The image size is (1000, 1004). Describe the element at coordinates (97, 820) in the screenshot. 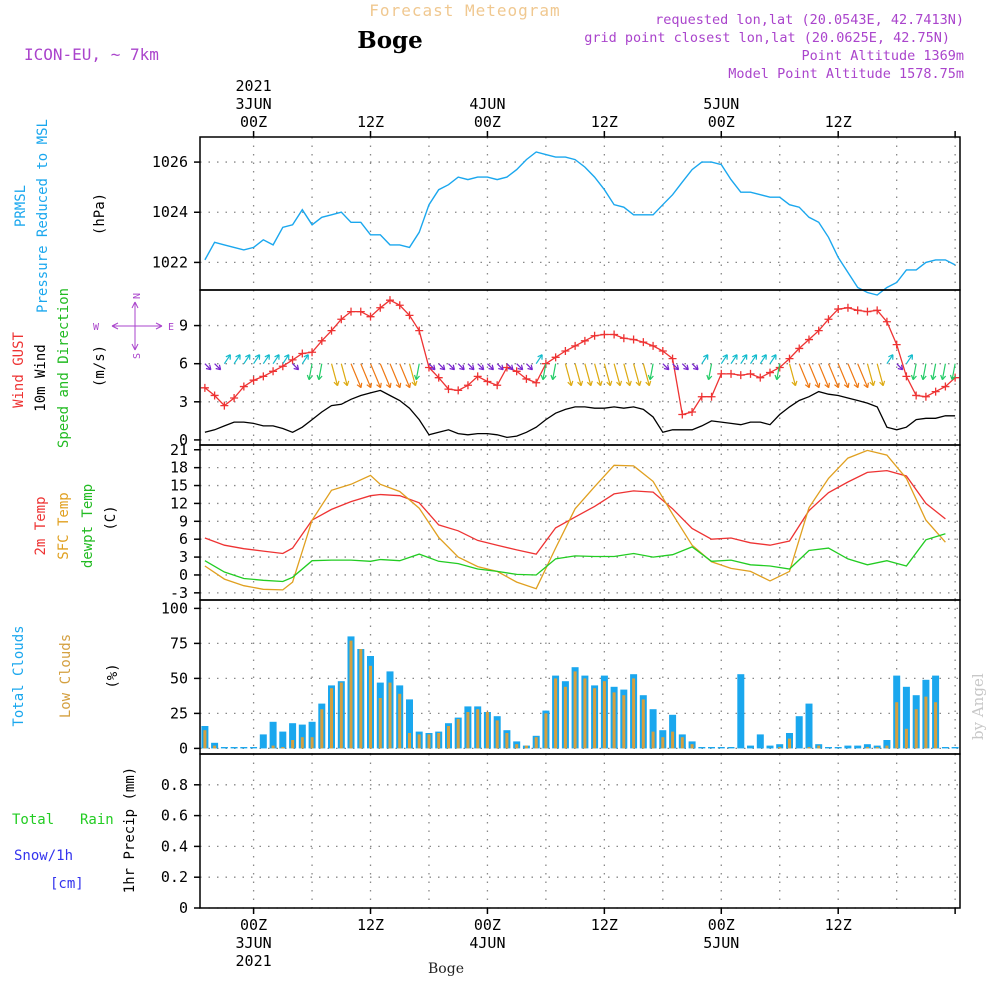

I see `precip-label-rain: Rain` at that location.